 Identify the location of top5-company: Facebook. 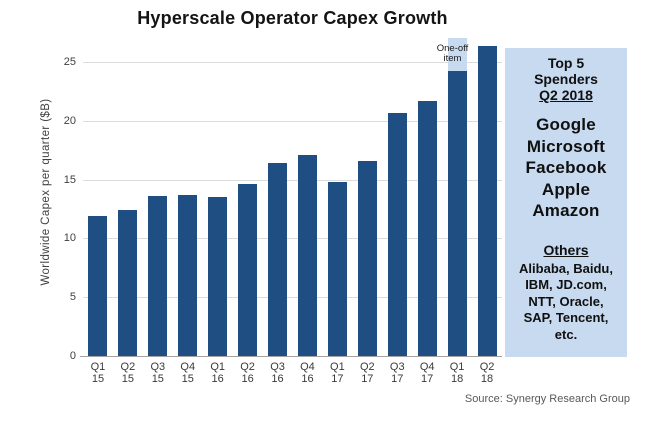
(566, 167).